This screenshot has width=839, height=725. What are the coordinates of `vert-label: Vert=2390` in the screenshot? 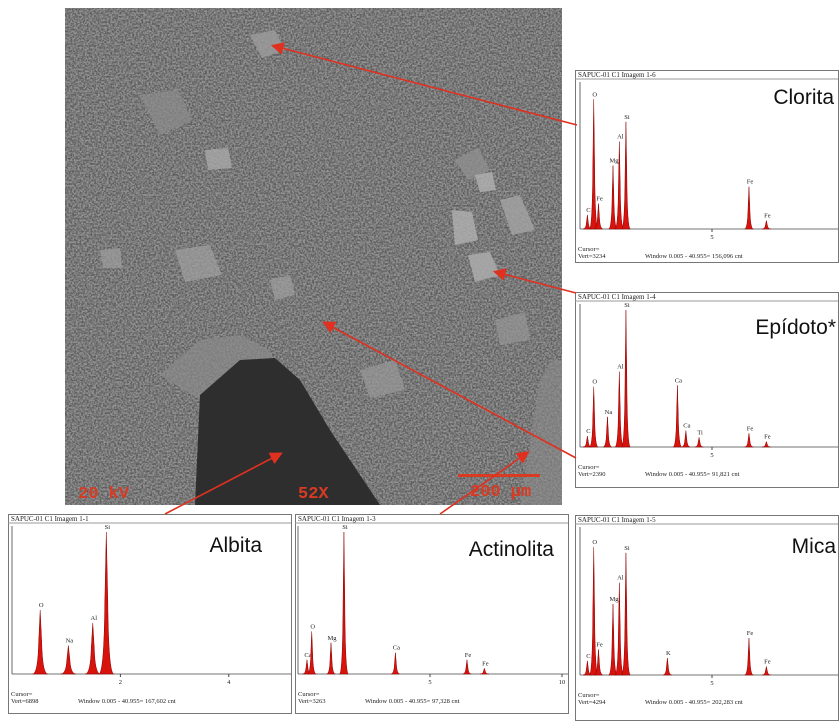 It's located at (592, 474).